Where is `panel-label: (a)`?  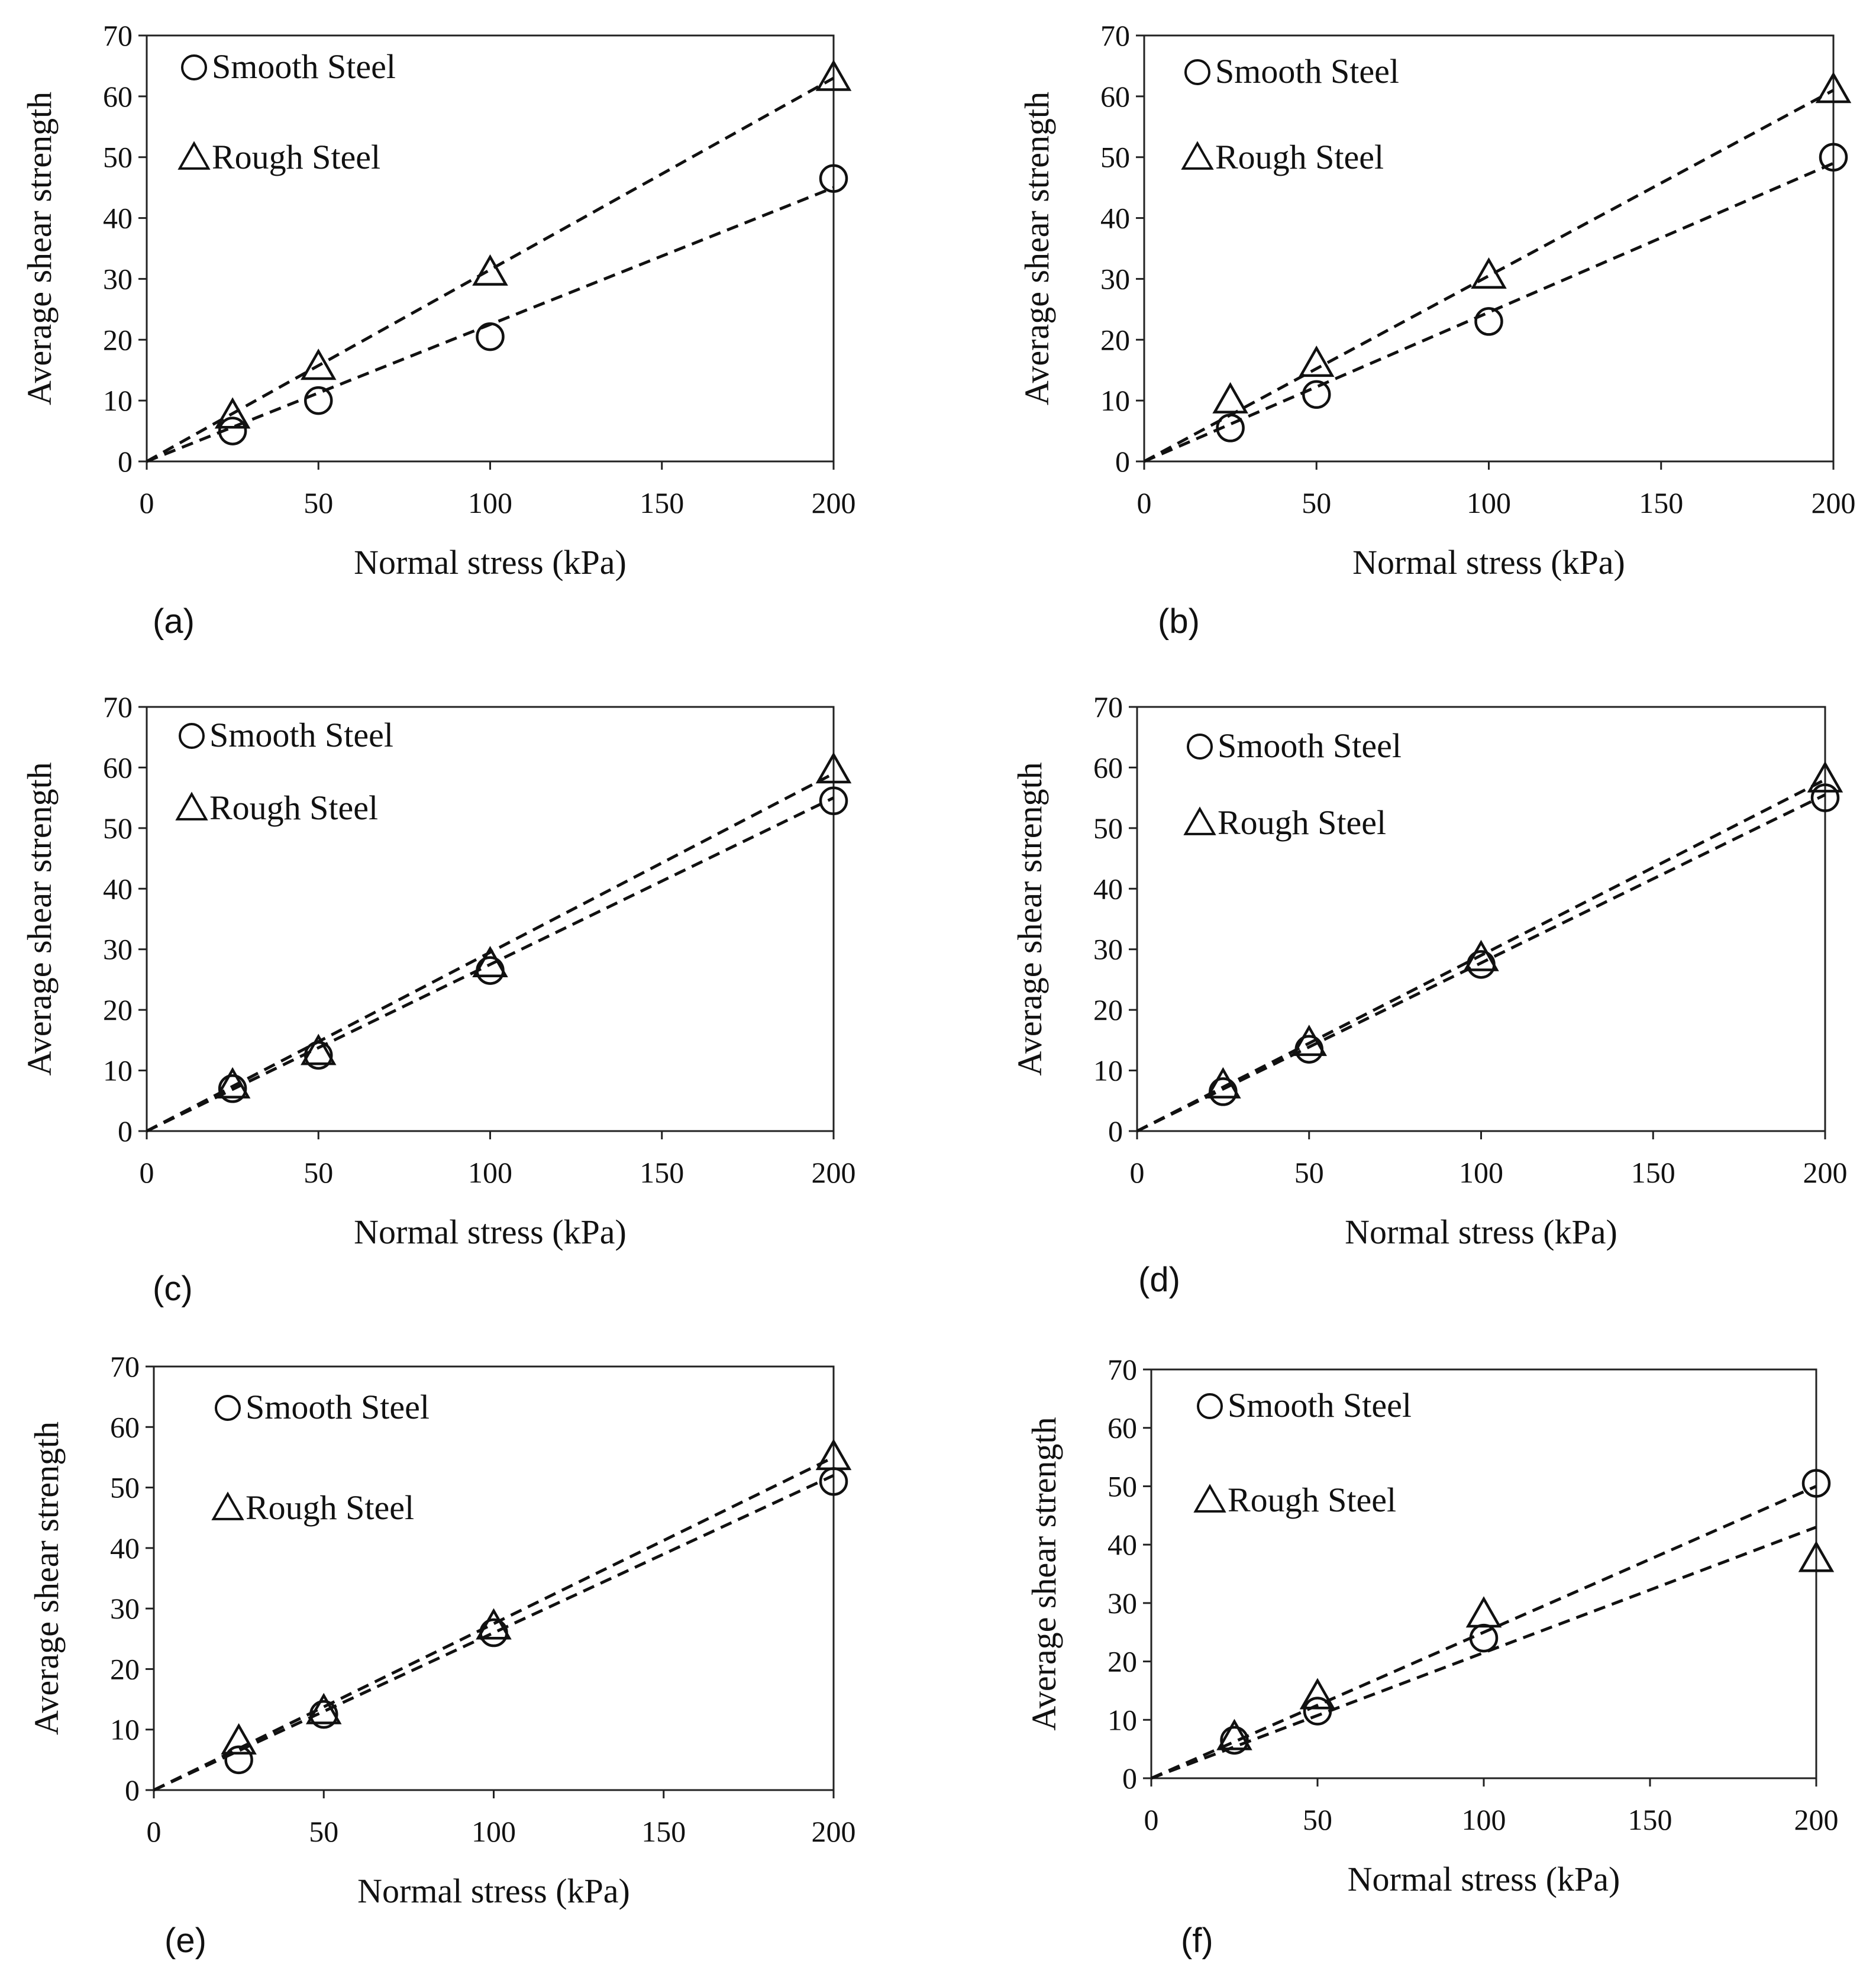 panel-label: (a) is located at coordinates (174, 621).